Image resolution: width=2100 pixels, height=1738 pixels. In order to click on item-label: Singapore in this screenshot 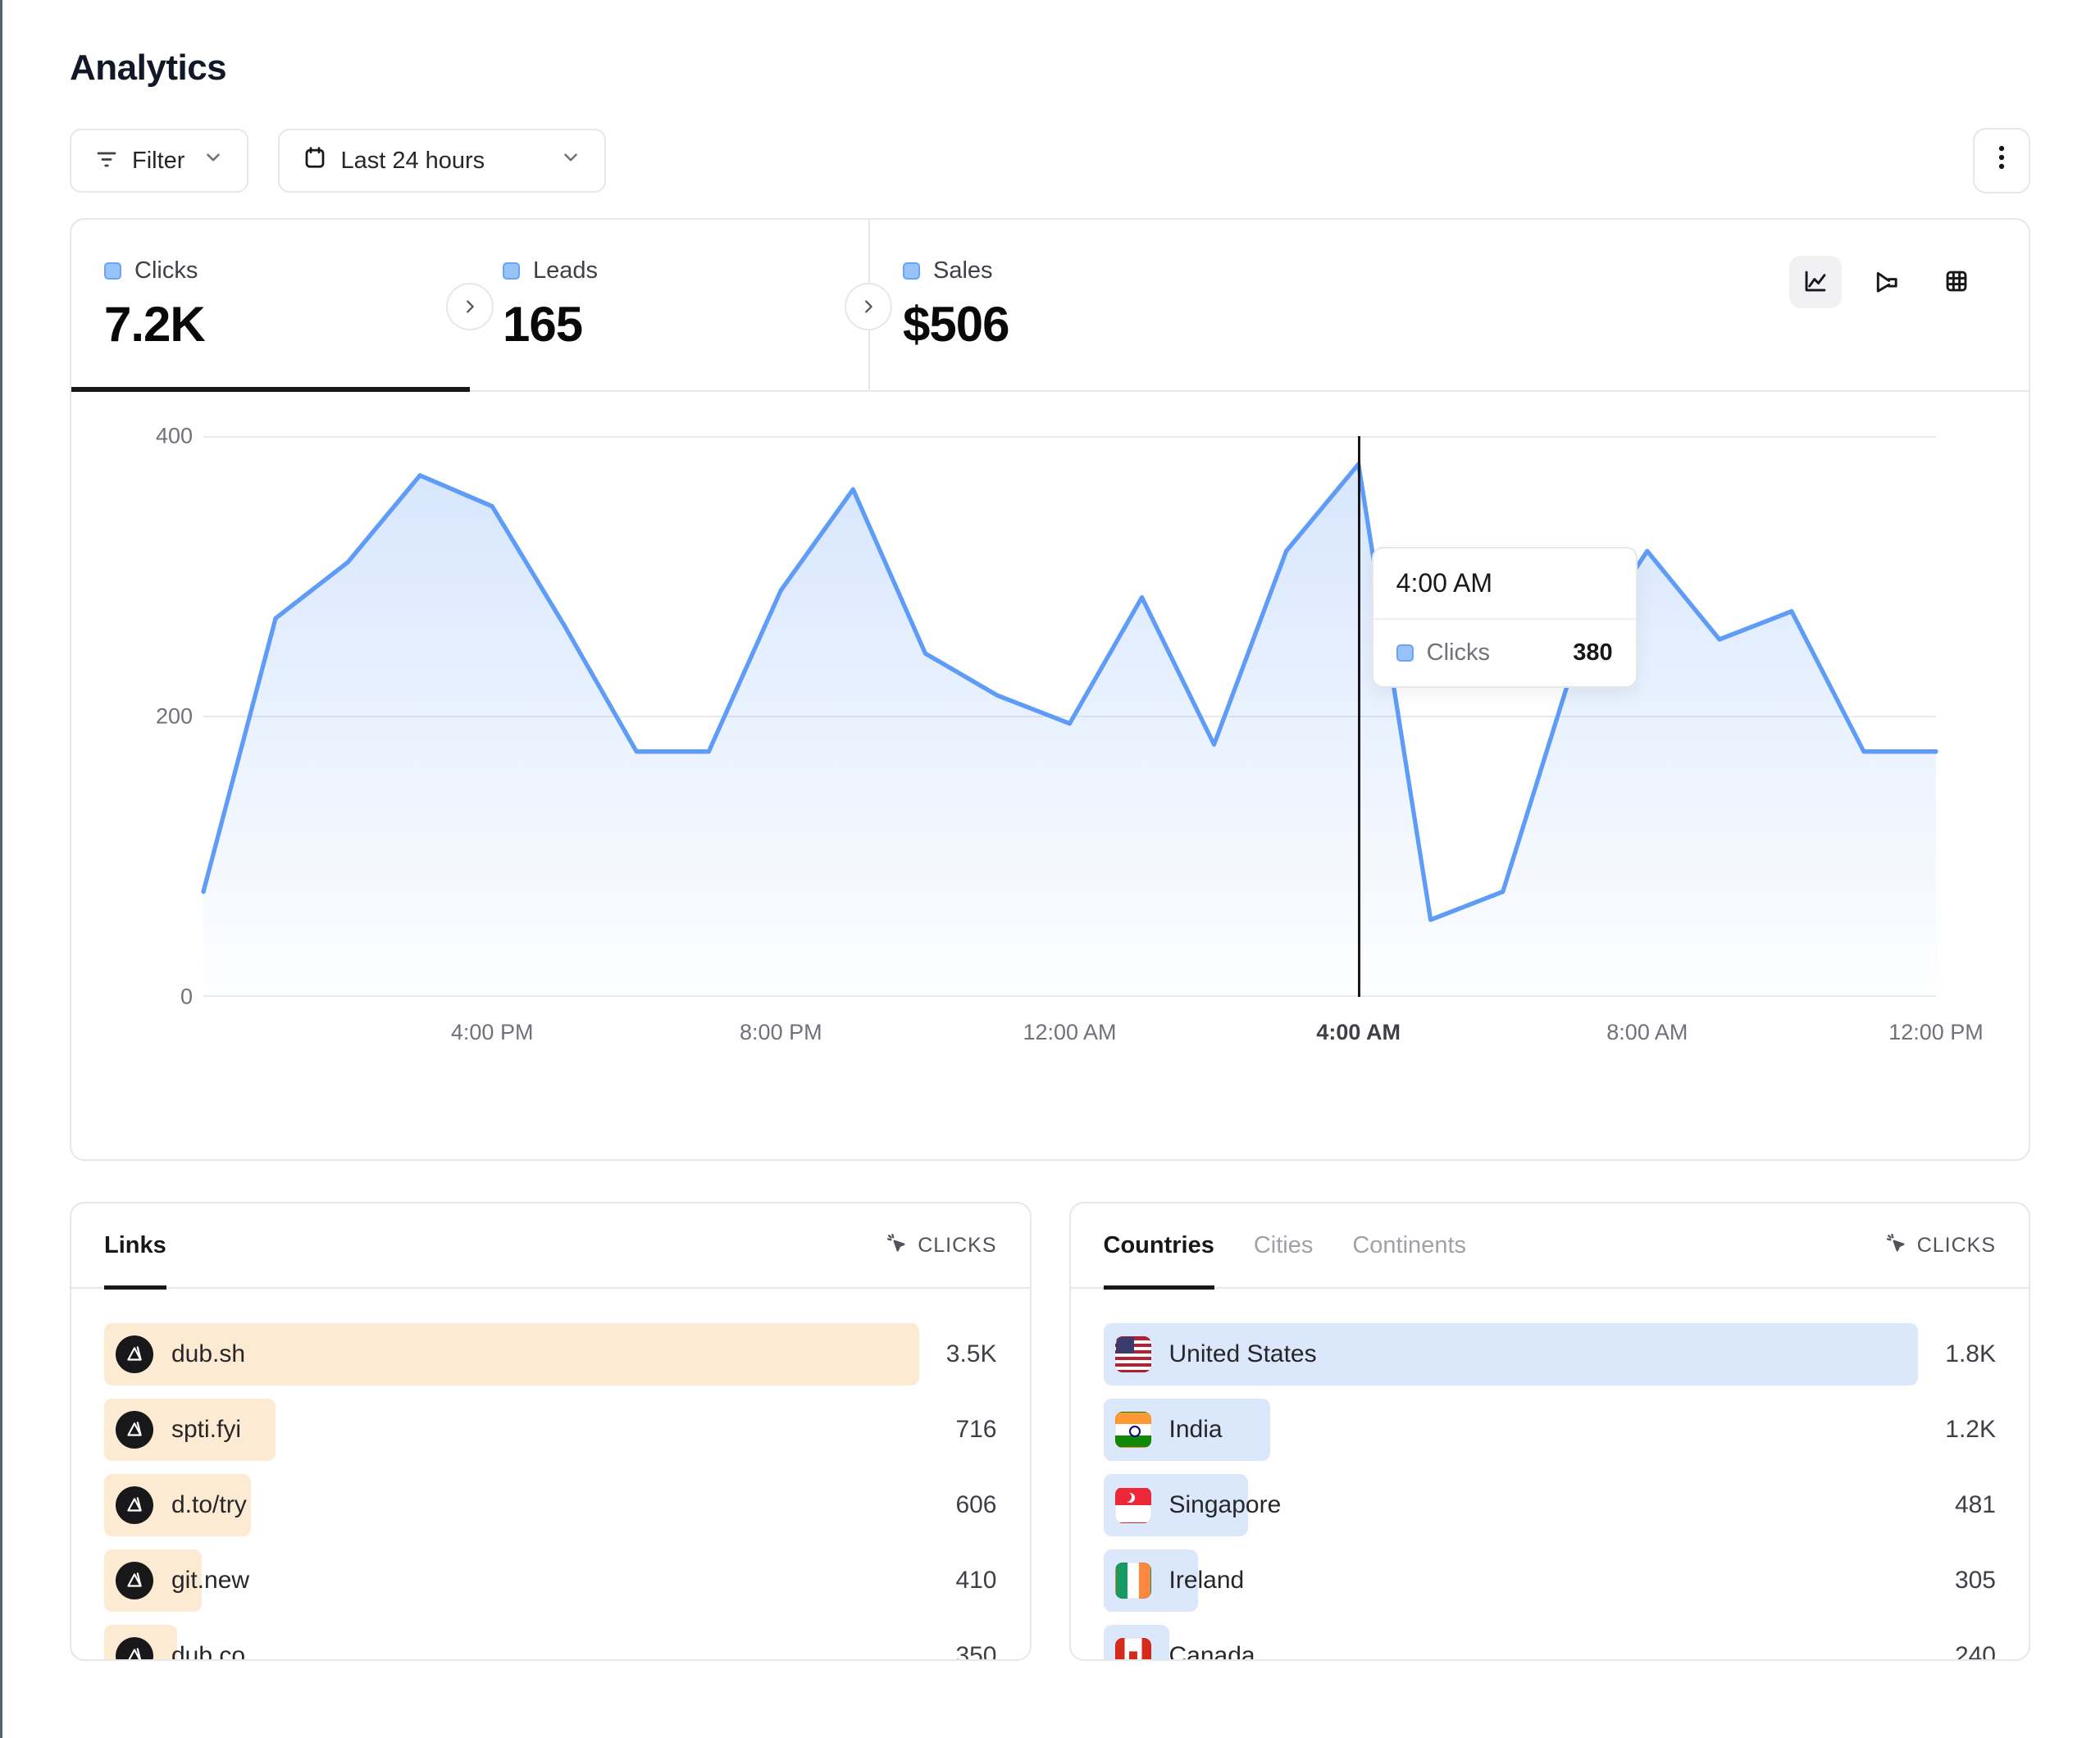, I will do `click(1225, 1504)`.